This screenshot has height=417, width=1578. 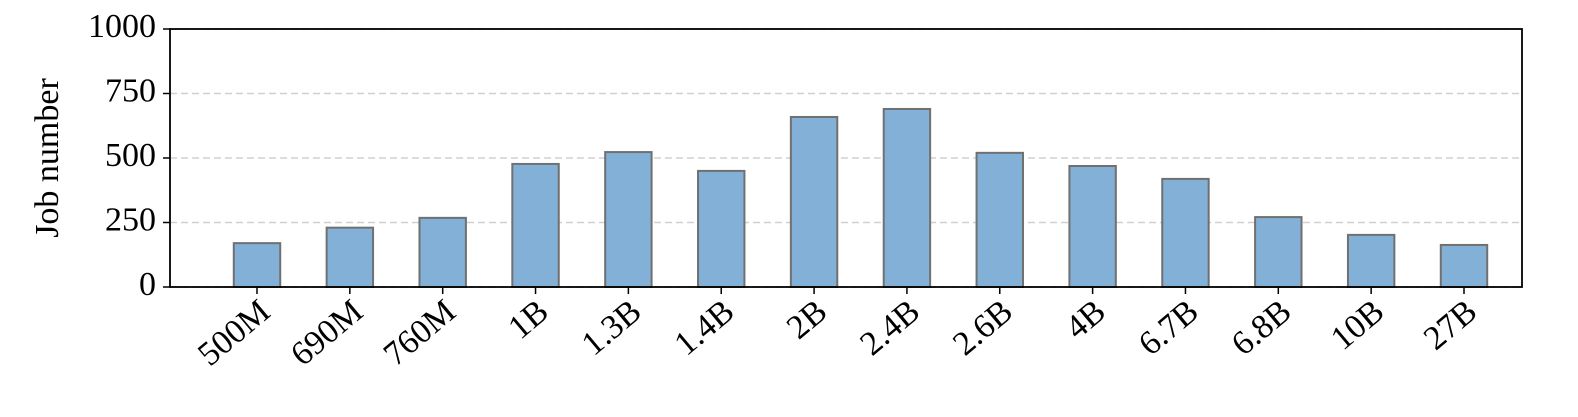 I want to click on x-tick-label: 2B, so click(x=807, y=320).